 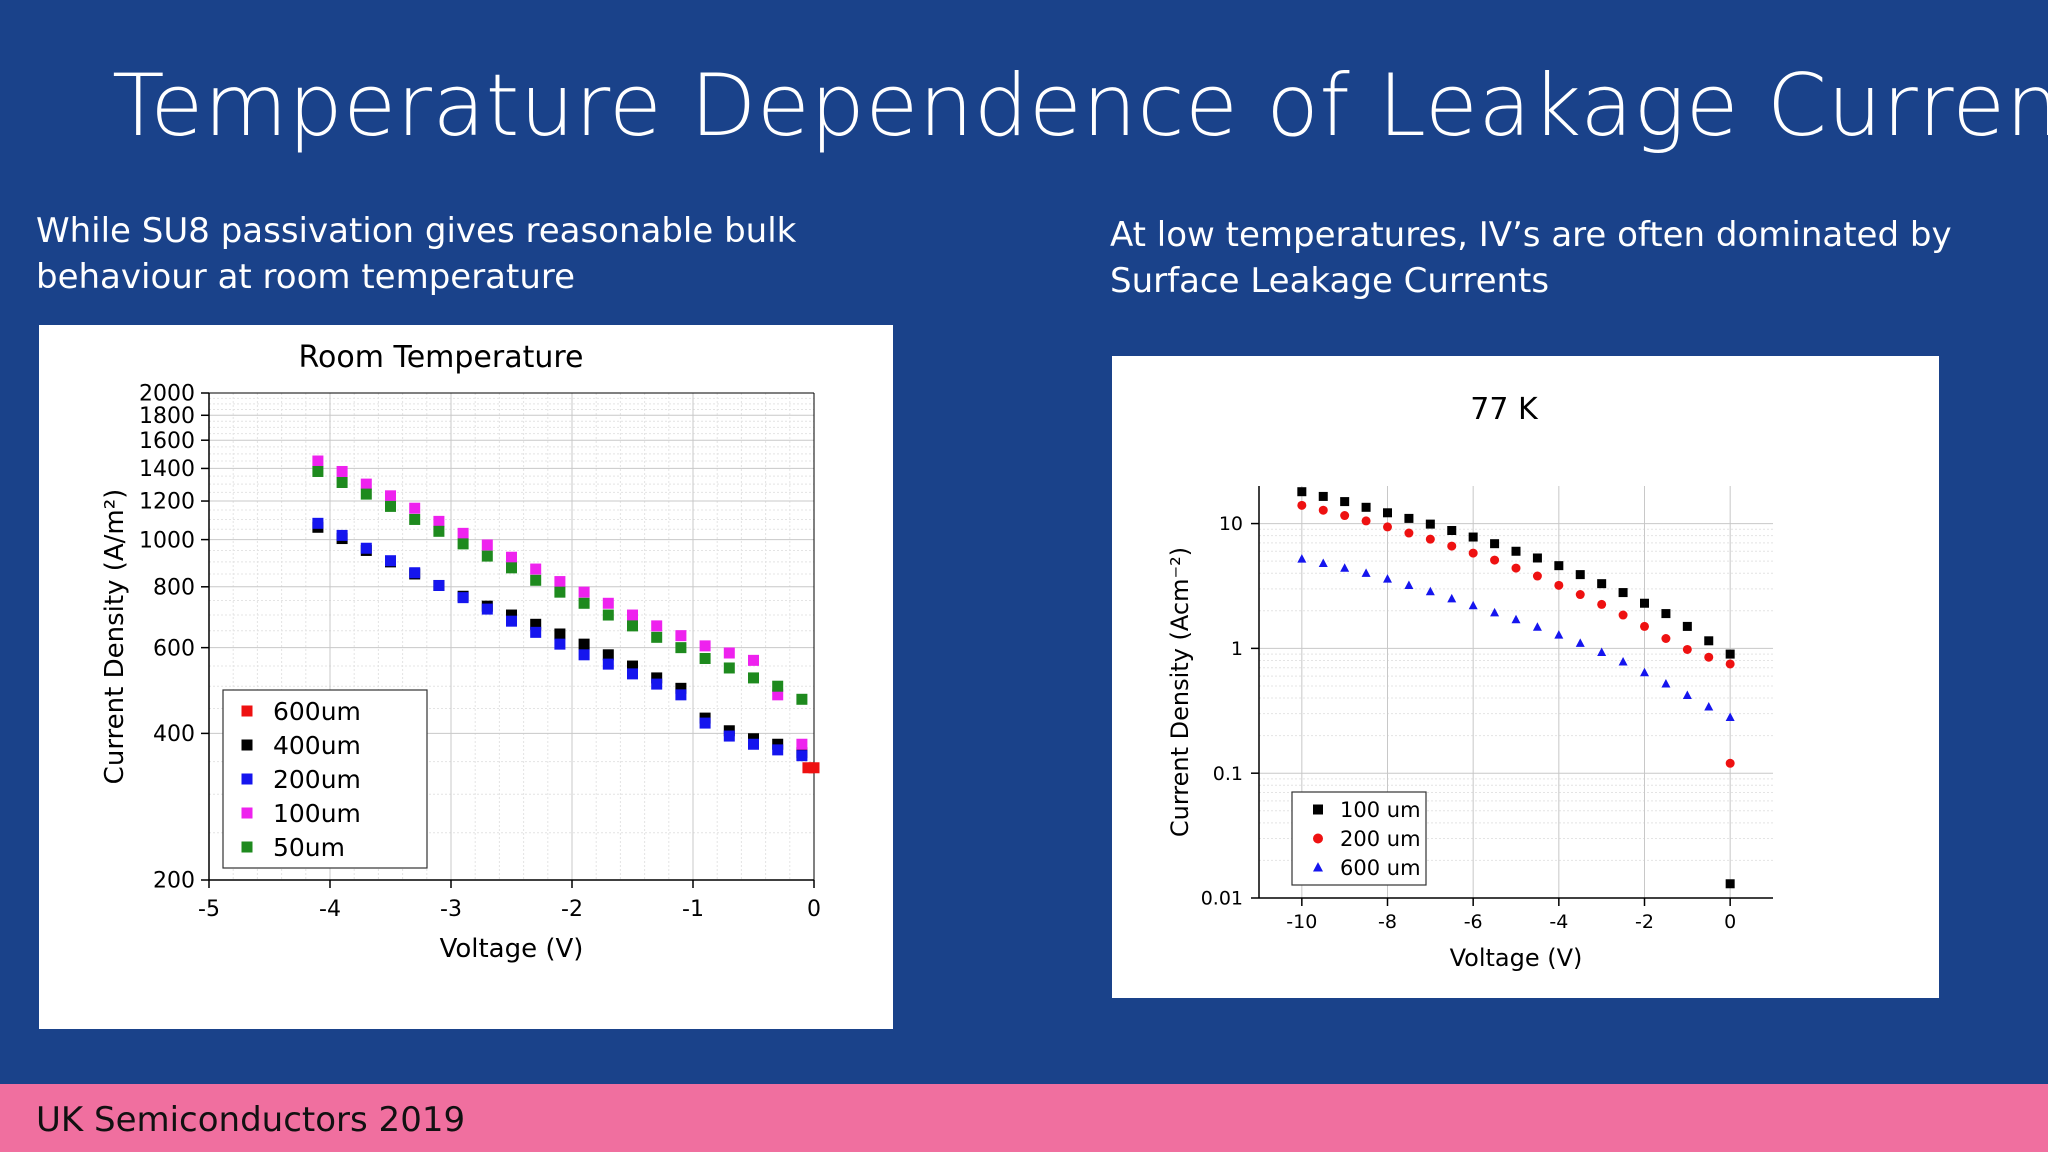 I want to click on chart-title: 77 K, so click(x=1504, y=409).